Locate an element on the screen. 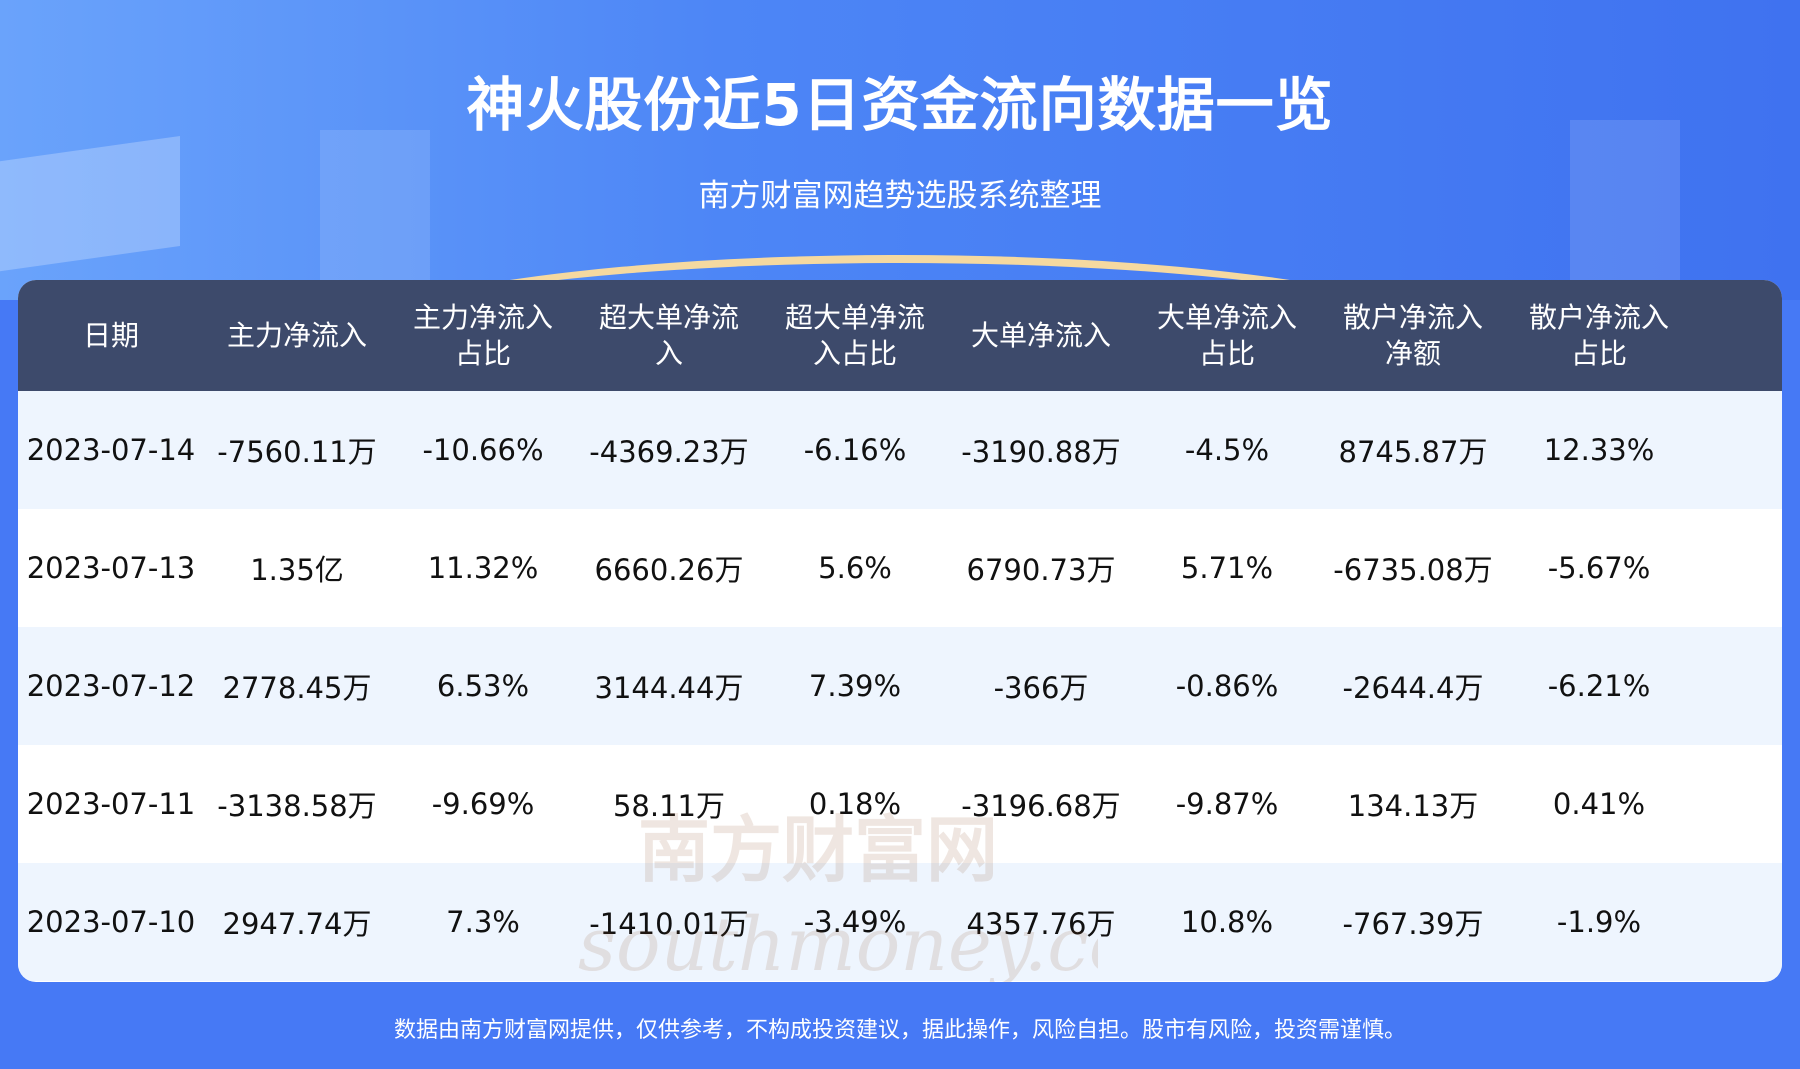  table-cell: 2023-07-13 is located at coordinates (111, 568).